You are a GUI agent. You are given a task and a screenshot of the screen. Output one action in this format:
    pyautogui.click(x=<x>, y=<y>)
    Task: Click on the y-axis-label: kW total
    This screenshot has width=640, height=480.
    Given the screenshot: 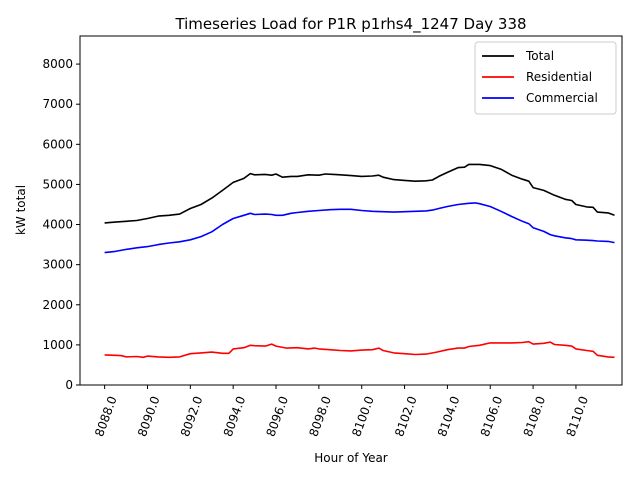 What is the action you would take?
    pyautogui.click(x=21, y=210)
    